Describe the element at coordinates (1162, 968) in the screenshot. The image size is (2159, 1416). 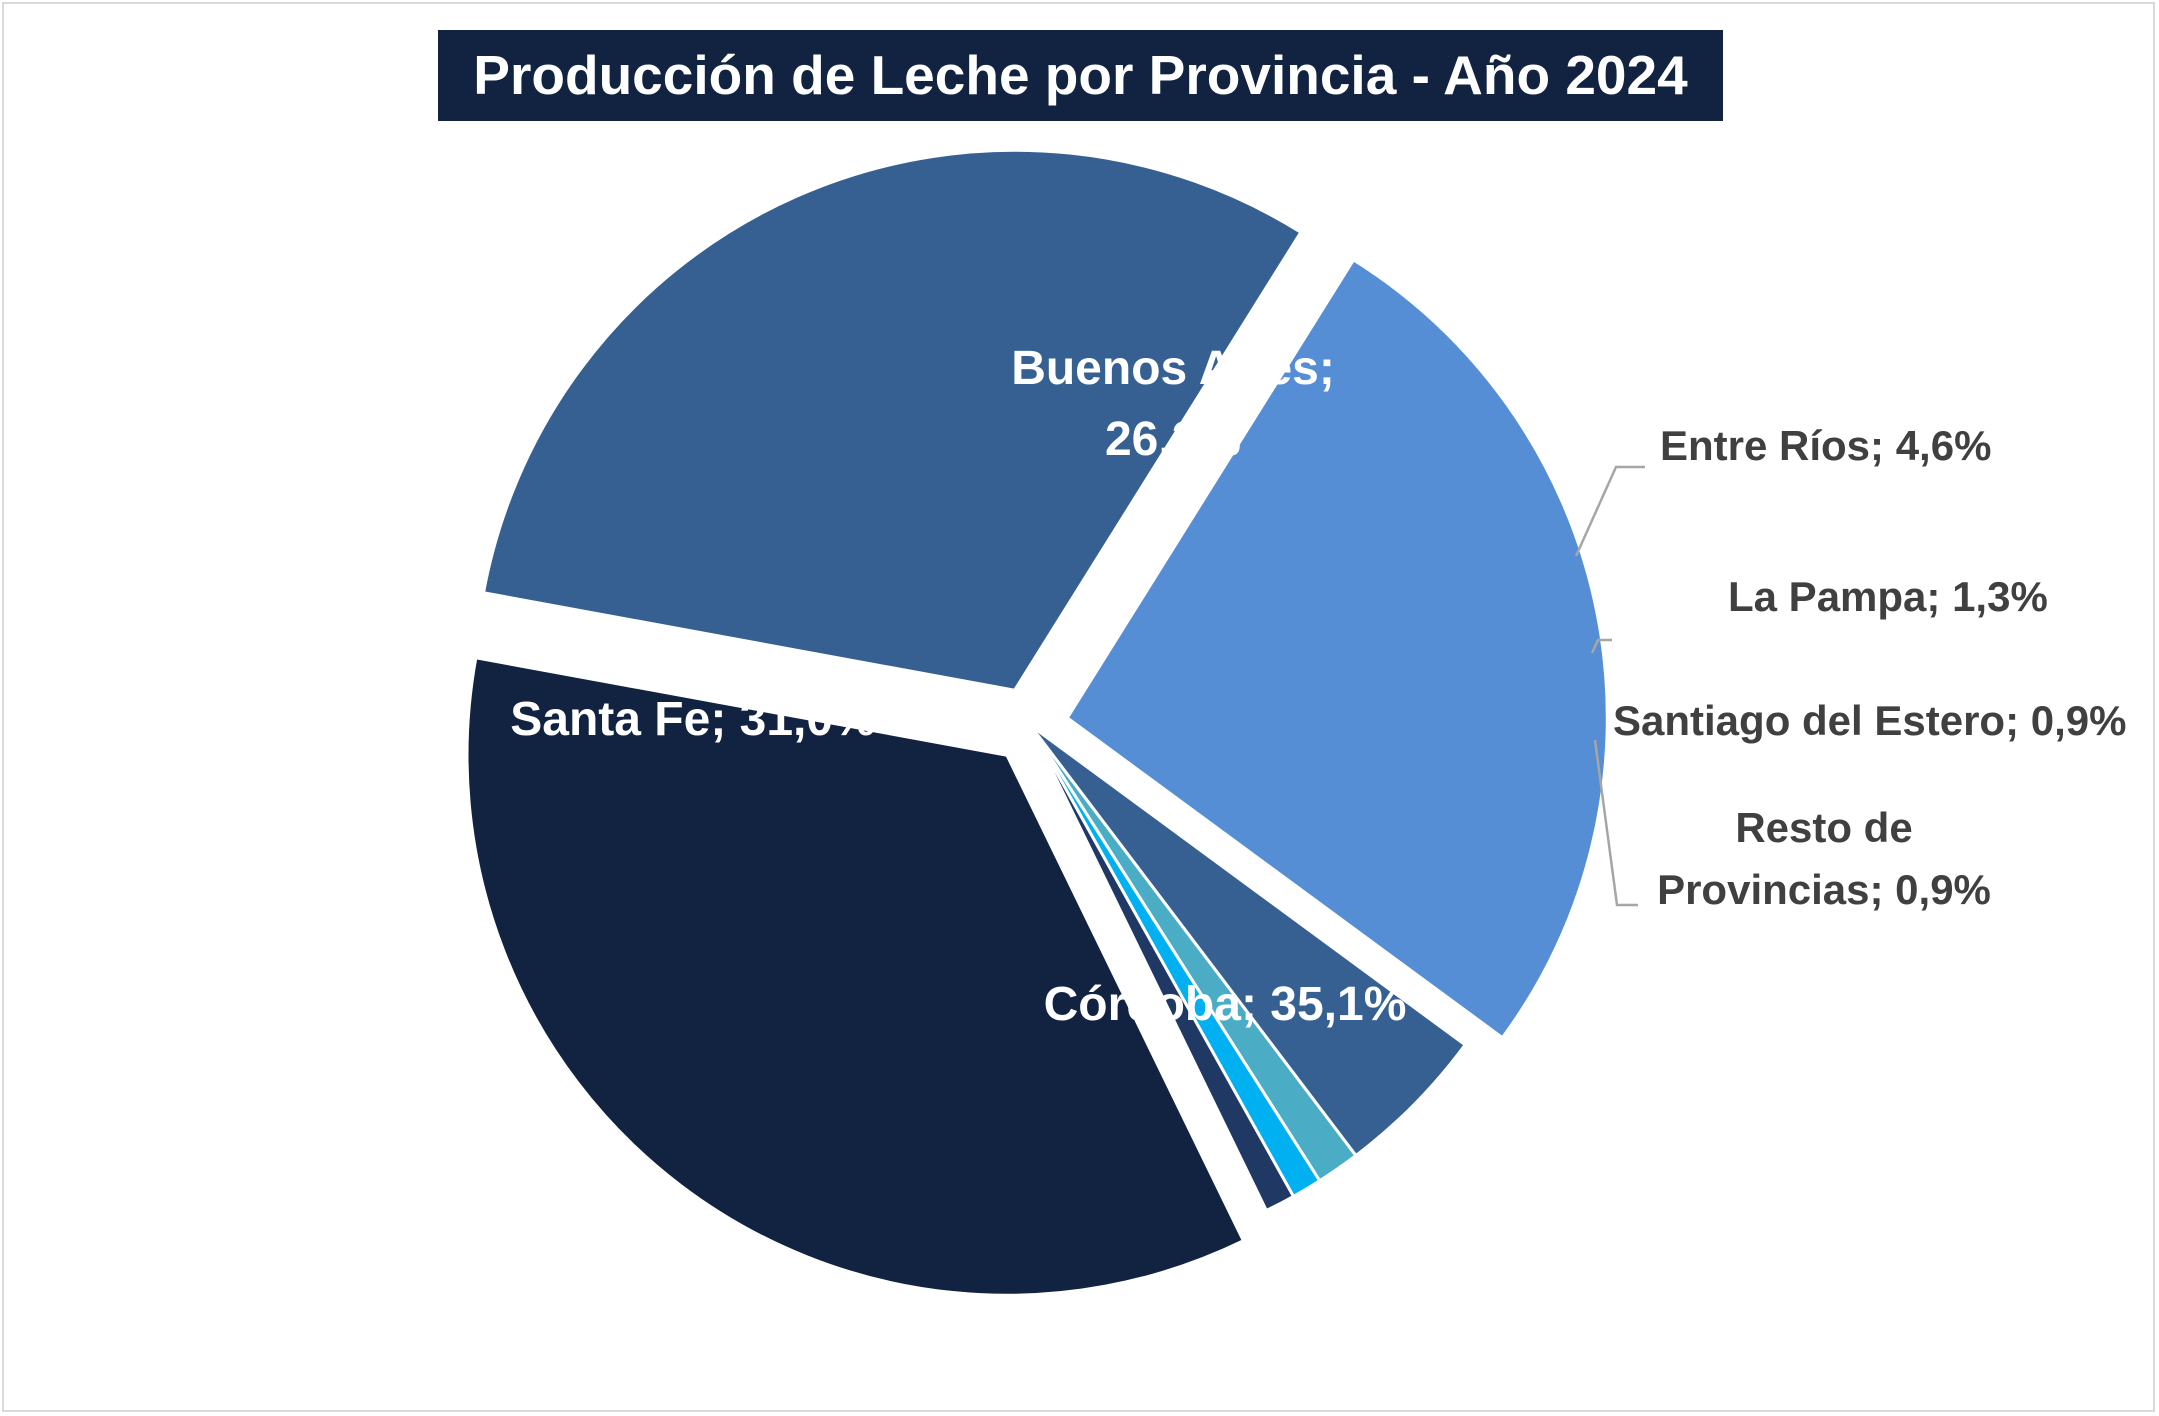
I see `pie-slice-resto-de-provincias` at that location.